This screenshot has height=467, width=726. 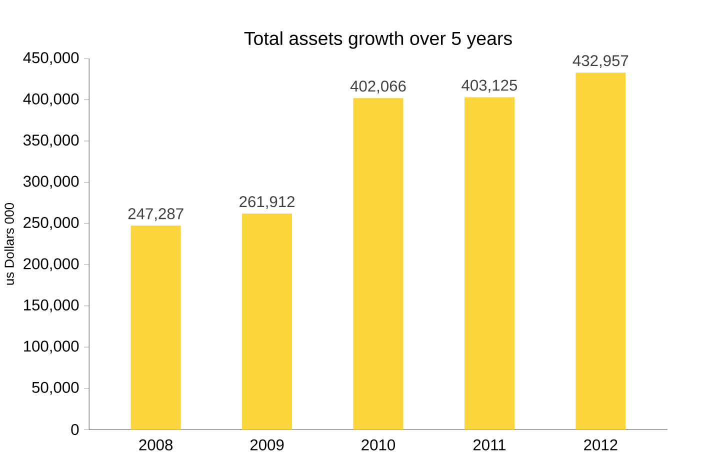 What do you see at coordinates (51, 182) in the screenshot?
I see `y-tick-label: 300,000` at bounding box center [51, 182].